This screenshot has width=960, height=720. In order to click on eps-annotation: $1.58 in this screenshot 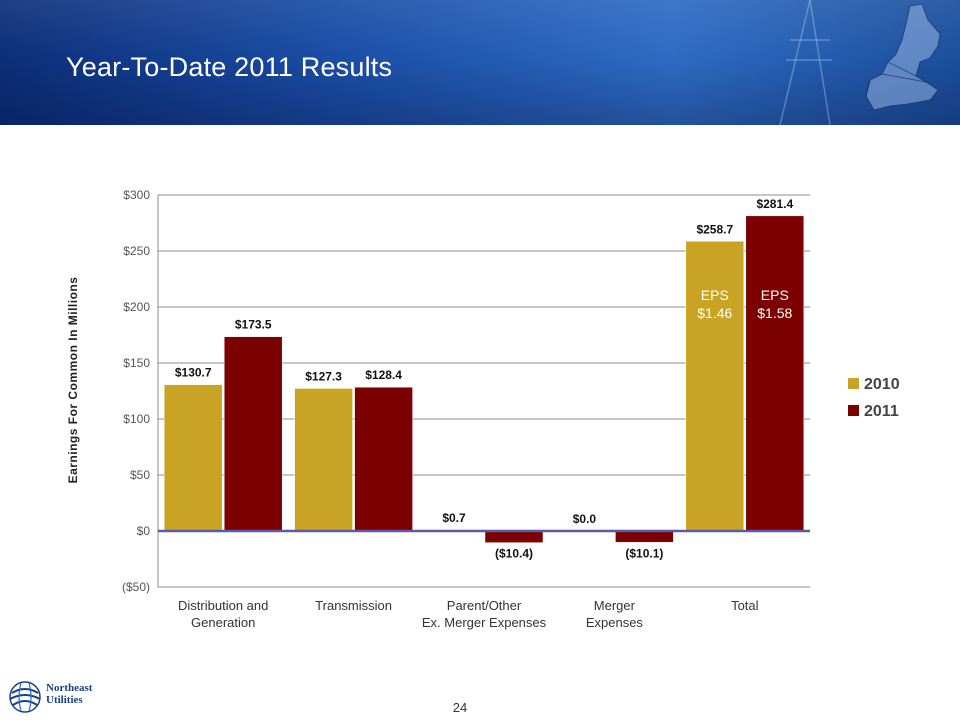, I will do `click(774, 313)`.